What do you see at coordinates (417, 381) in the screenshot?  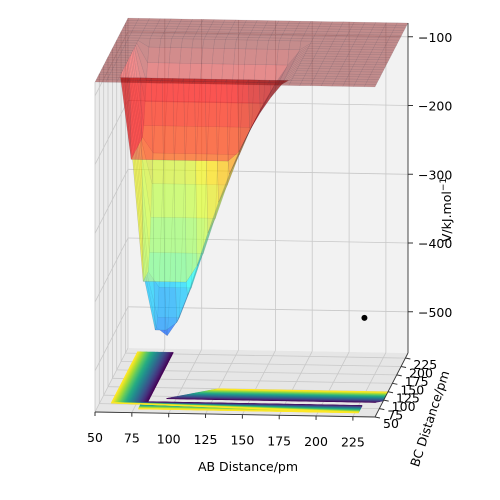 I see `y-tick-label: 175` at bounding box center [417, 381].